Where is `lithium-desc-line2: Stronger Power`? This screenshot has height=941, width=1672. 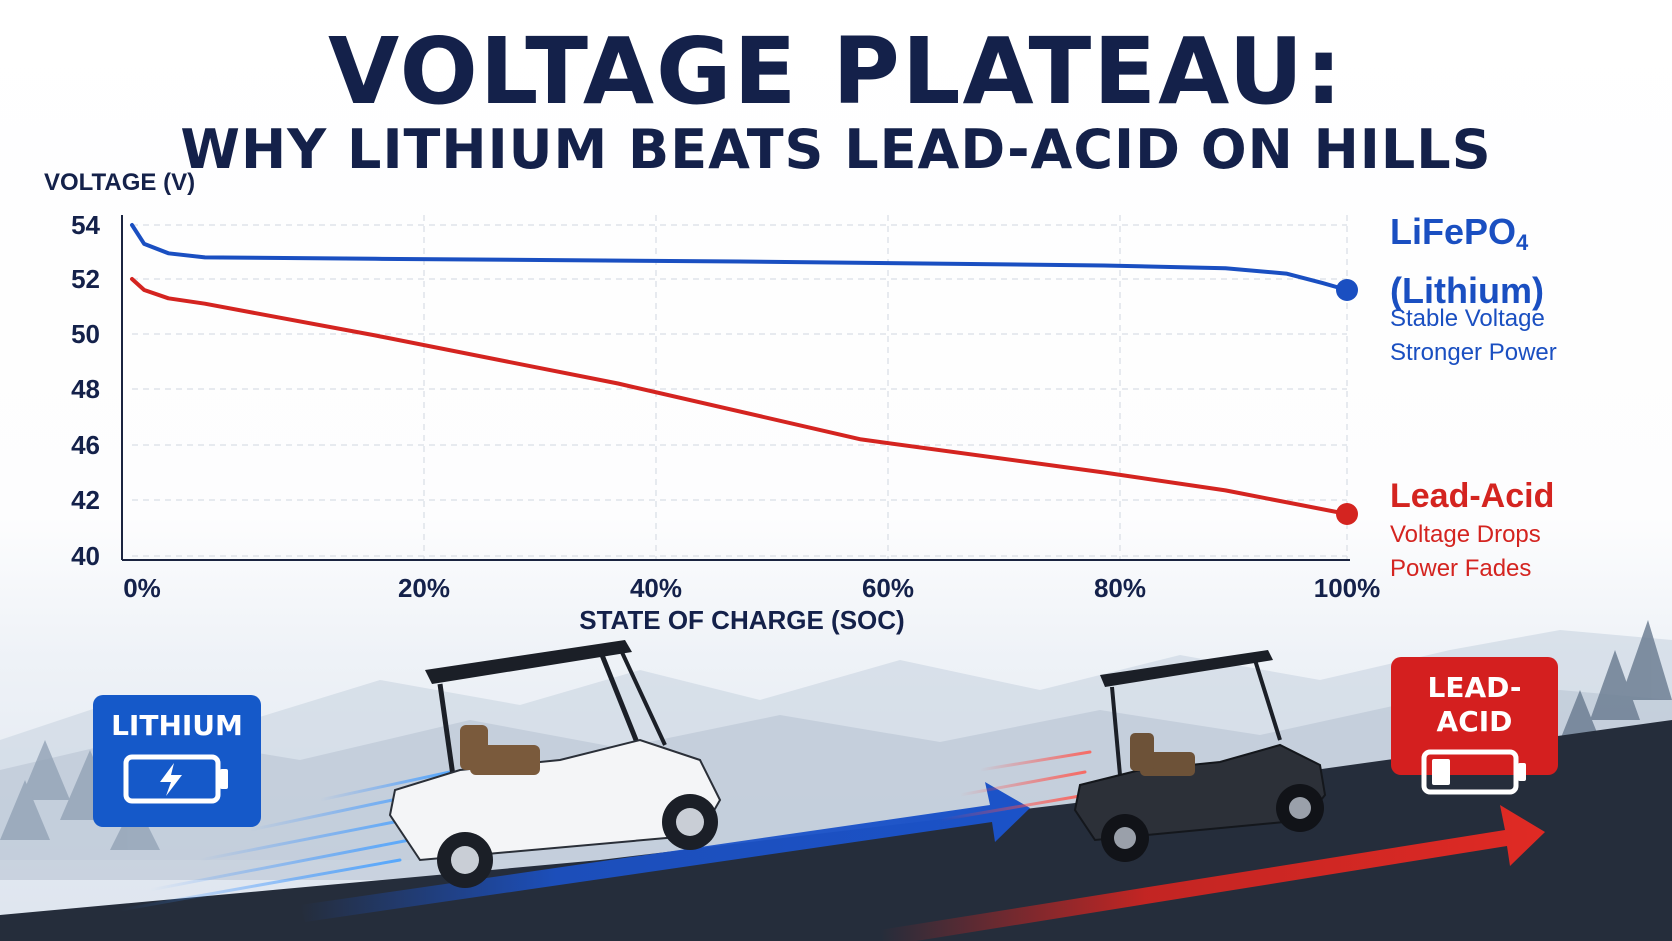
lithium-desc-line2: Stronger Power is located at coordinates (1473, 352).